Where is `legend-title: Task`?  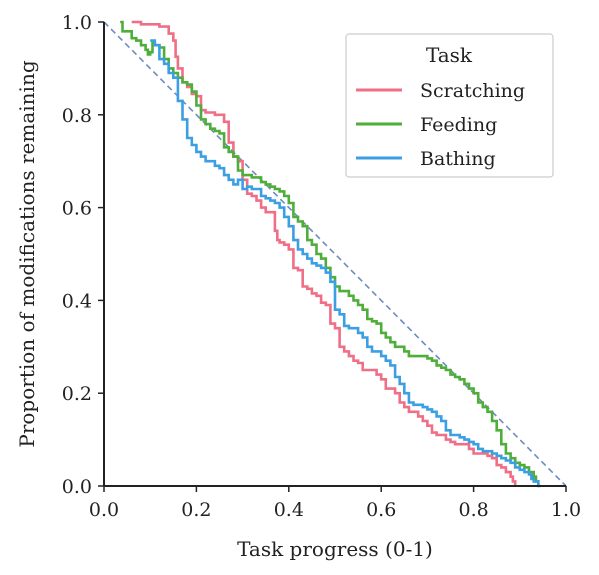
legend-title: Task is located at coordinates (449, 55).